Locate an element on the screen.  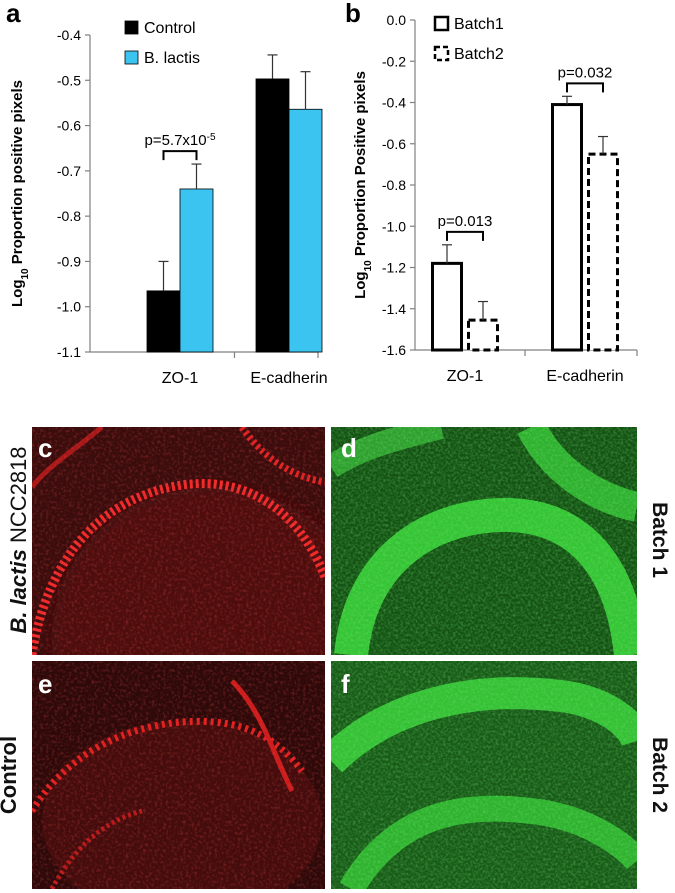
y-axis-label: Log10 Proportion positive pixels is located at coordinates (20, 193).